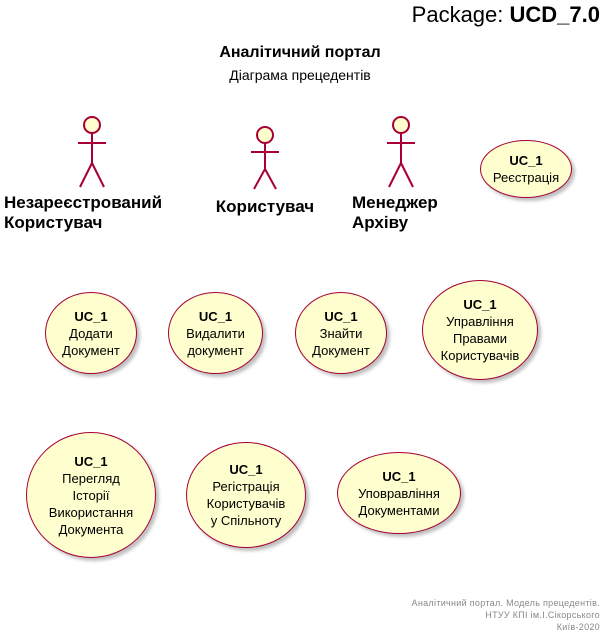 This screenshot has width=612, height=643. What do you see at coordinates (83, 212) in the screenshot?
I see `actor-name: Незареєстрований Користувач` at bounding box center [83, 212].